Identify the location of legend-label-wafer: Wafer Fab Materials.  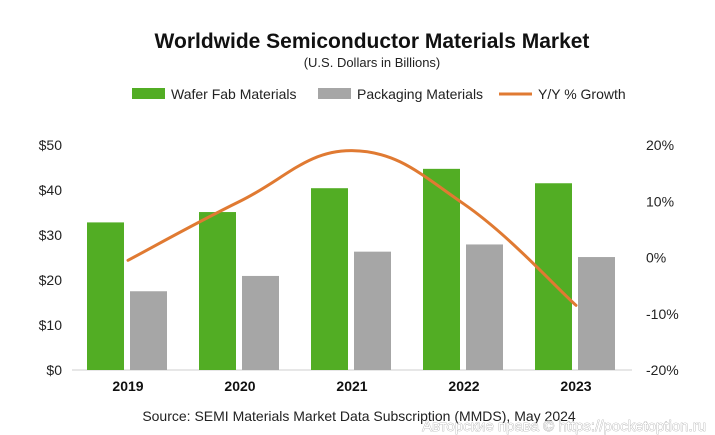
(234, 94).